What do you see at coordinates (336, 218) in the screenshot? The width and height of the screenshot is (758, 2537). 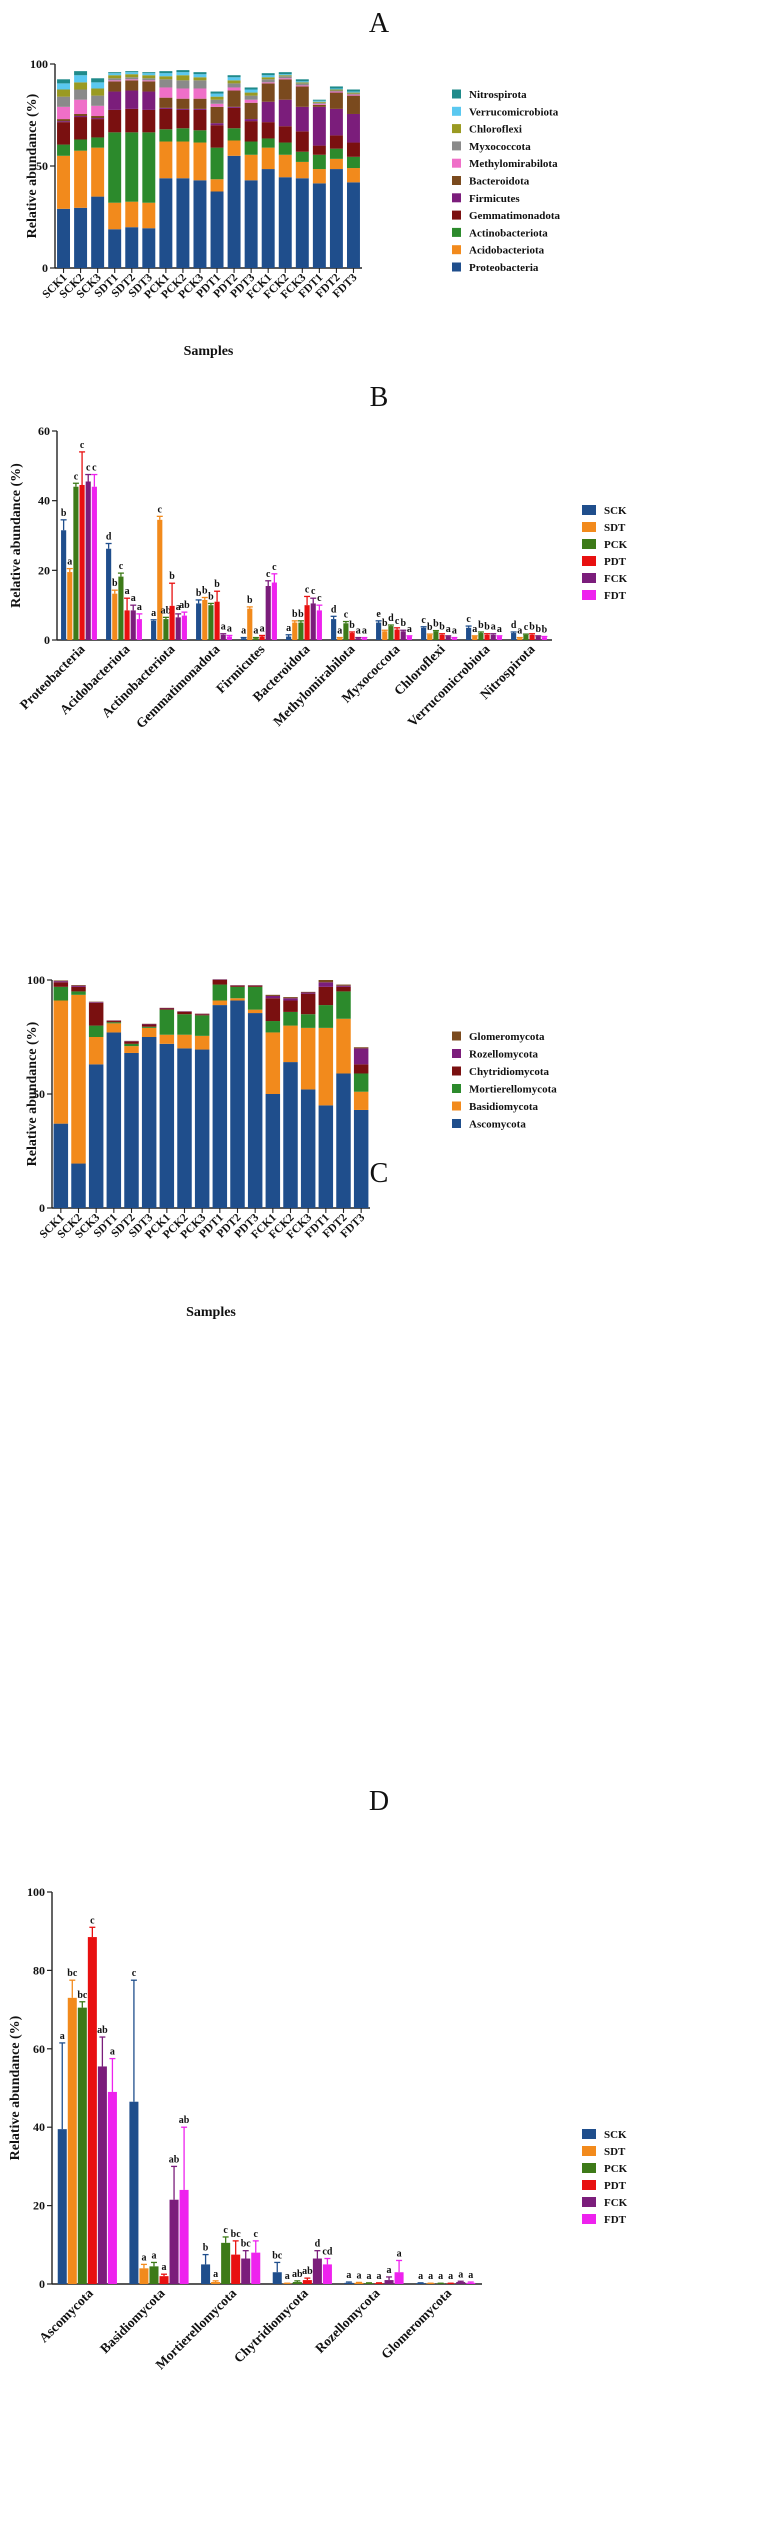 I see `bar-segment-proteobacteria-fdt2` at bounding box center [336, 218].